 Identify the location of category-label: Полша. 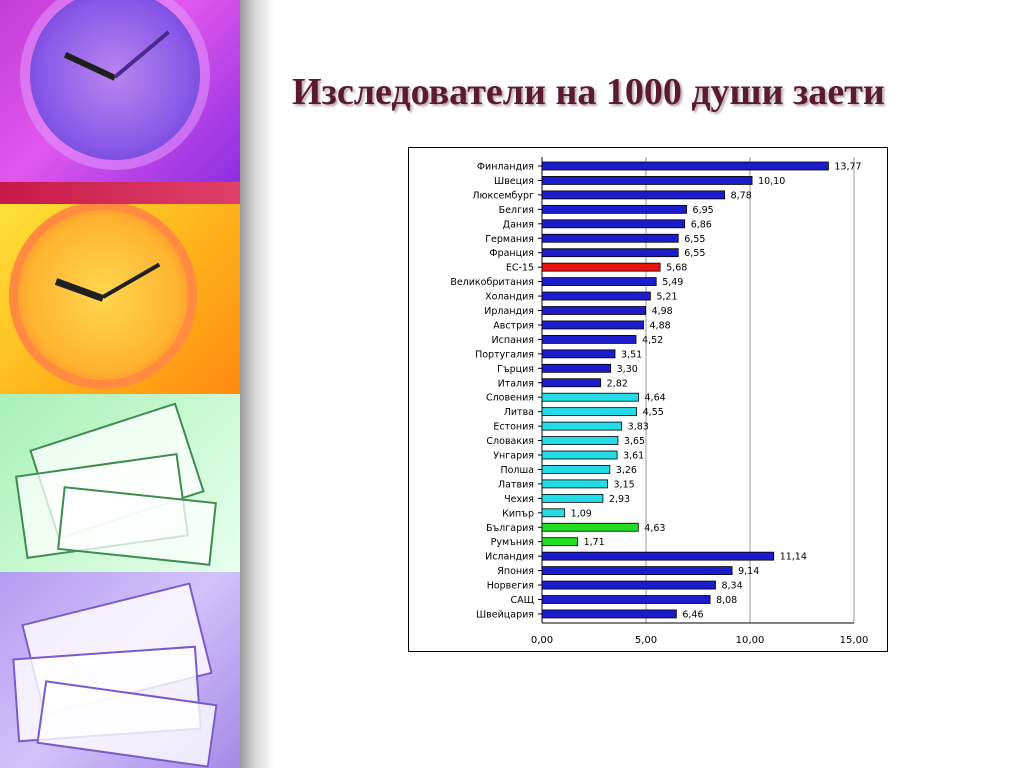
(517, 470).